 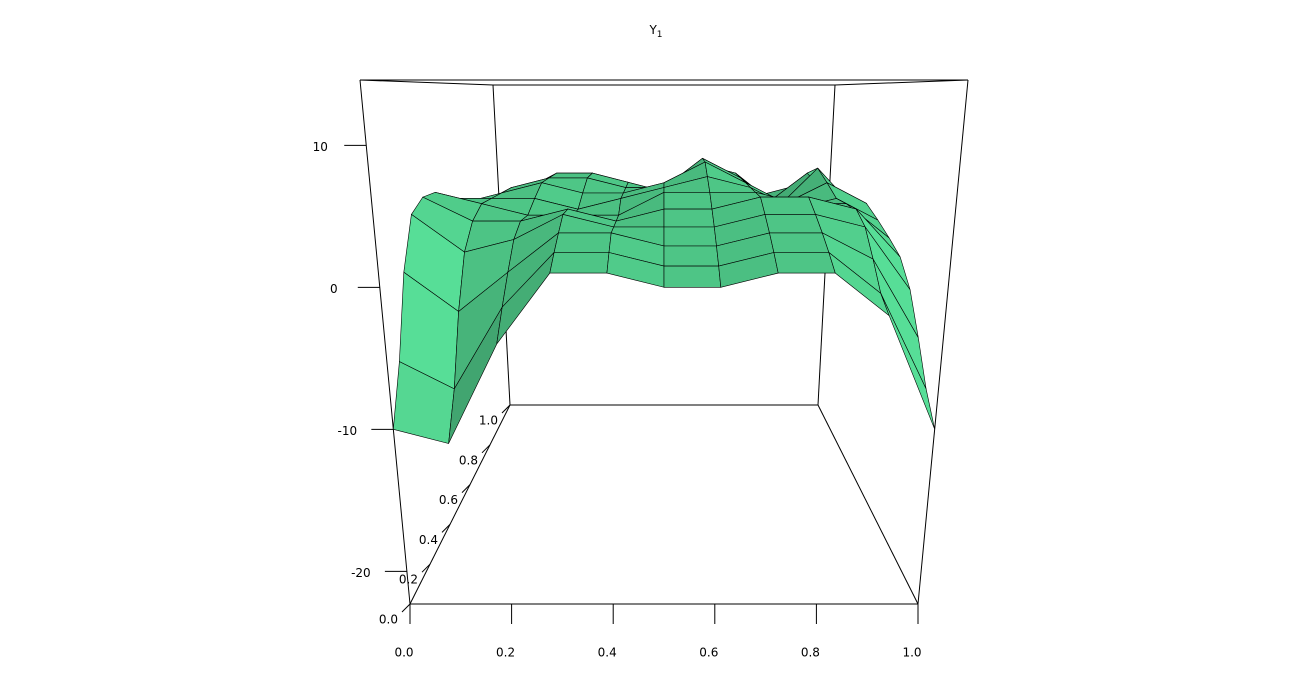 I want to click on x-tick-label: 0.8, so click(x=810, y=653).